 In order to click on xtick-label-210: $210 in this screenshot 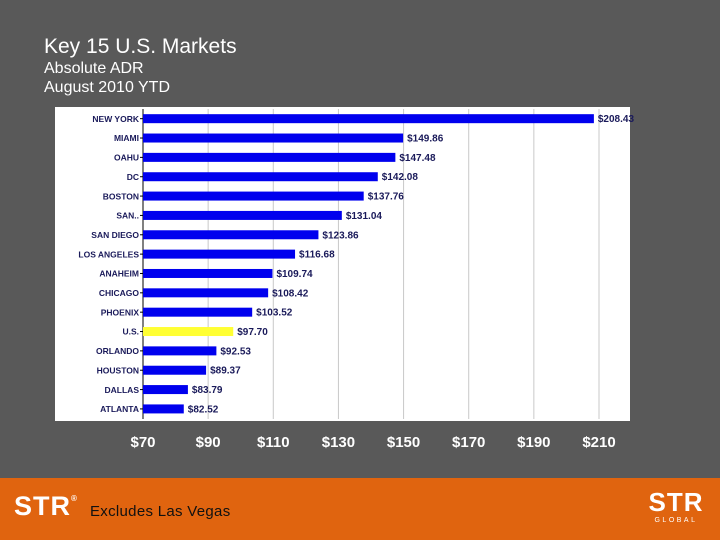, I will do `click(598, 442)`.